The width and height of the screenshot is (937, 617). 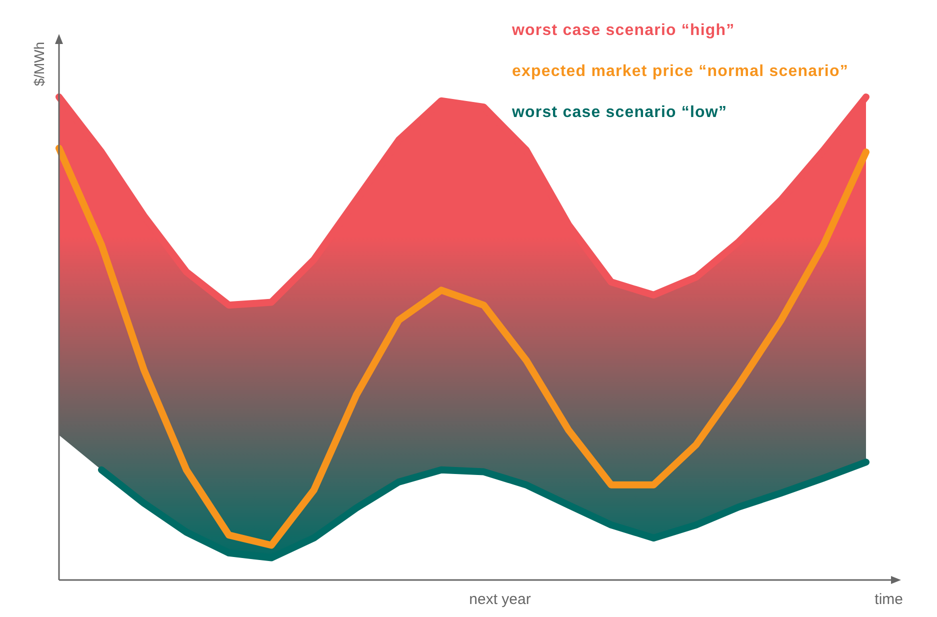 What do you see at coordinates (500, 599) in the screenshot?
I see `text: next year` at bounding box center [500, 599].